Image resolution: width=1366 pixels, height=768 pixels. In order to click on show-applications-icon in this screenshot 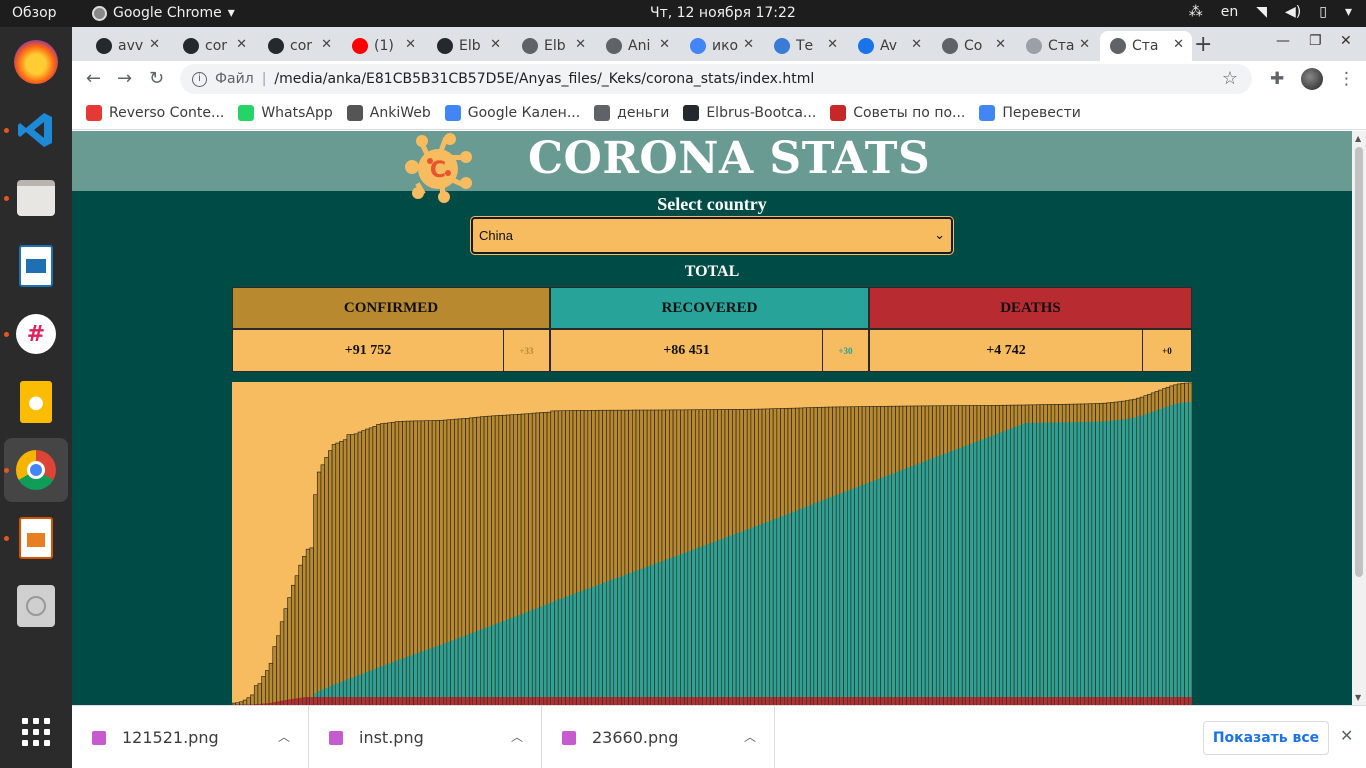, I will do `click(36, 732)`.